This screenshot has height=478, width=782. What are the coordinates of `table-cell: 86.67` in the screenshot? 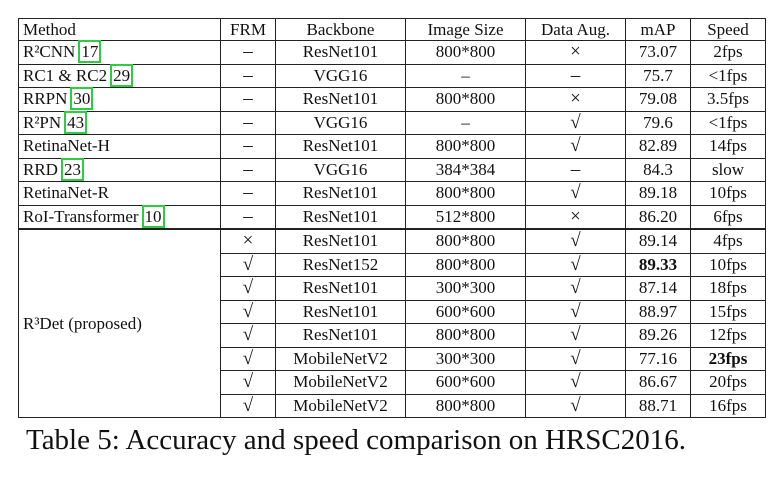 It's located at (658, 382).